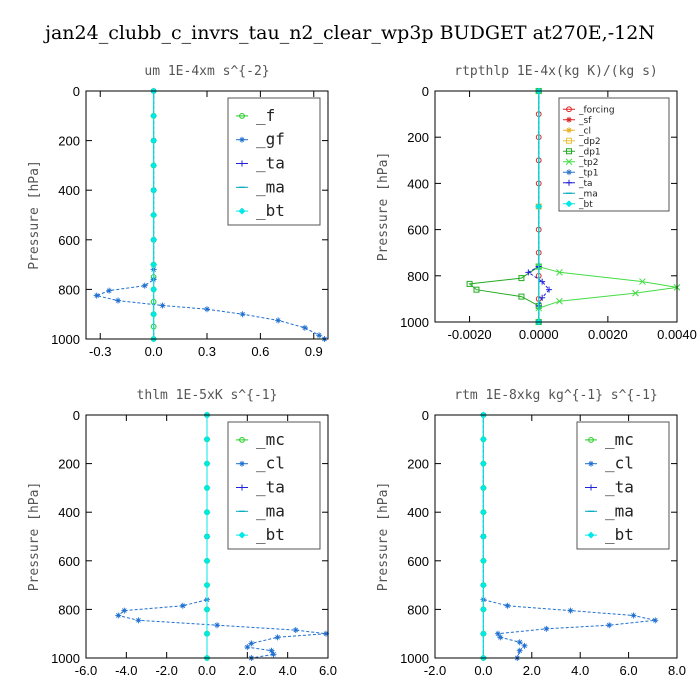  Describe the element at coordinates (207, 395) in the screenshot. I see `panel-title: thlm 1E-5xK s^{-1}` at that location.